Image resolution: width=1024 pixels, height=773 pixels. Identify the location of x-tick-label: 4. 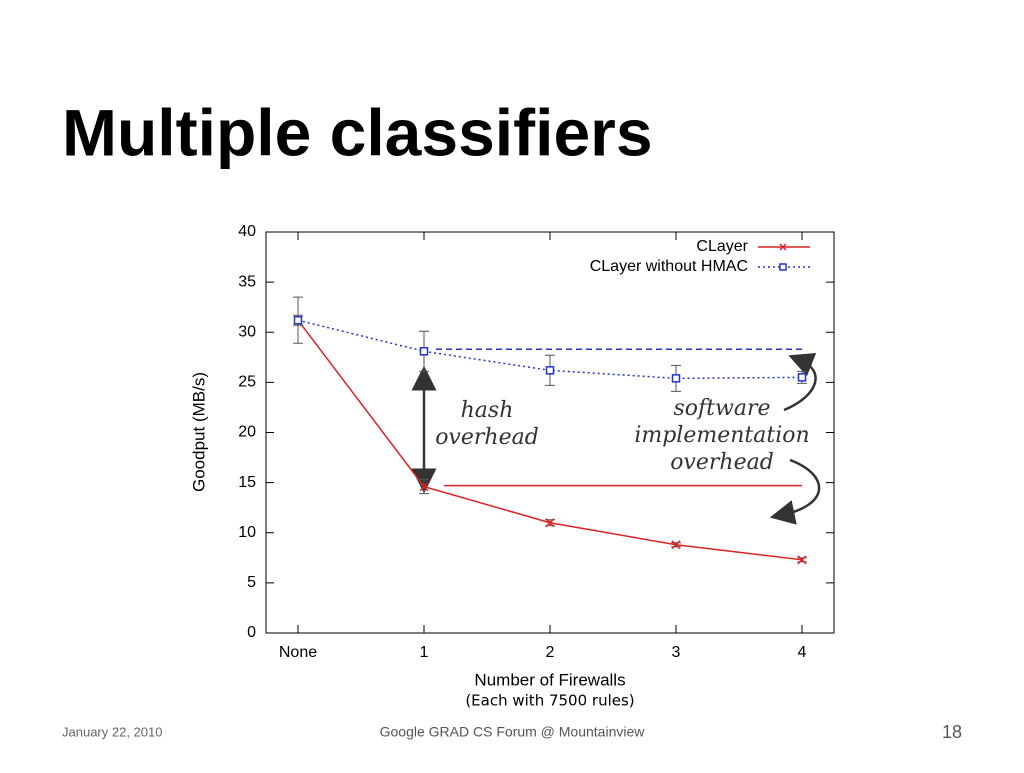
(802, 652).